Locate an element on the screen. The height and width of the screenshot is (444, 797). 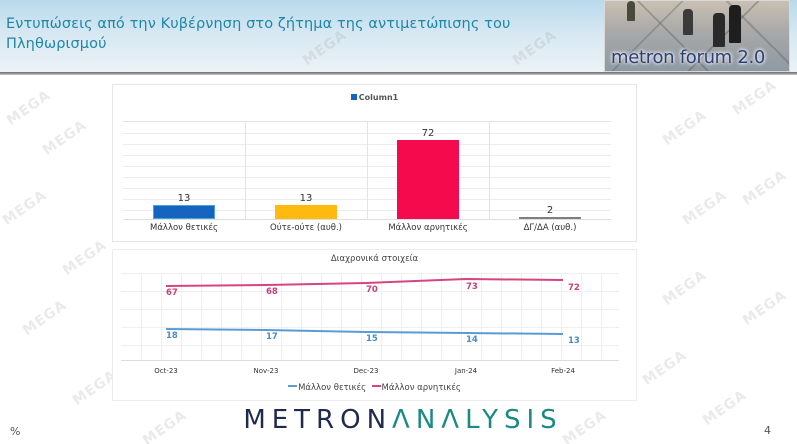
bar-chart-legend: Column1 is located at coordinates (374, 97).